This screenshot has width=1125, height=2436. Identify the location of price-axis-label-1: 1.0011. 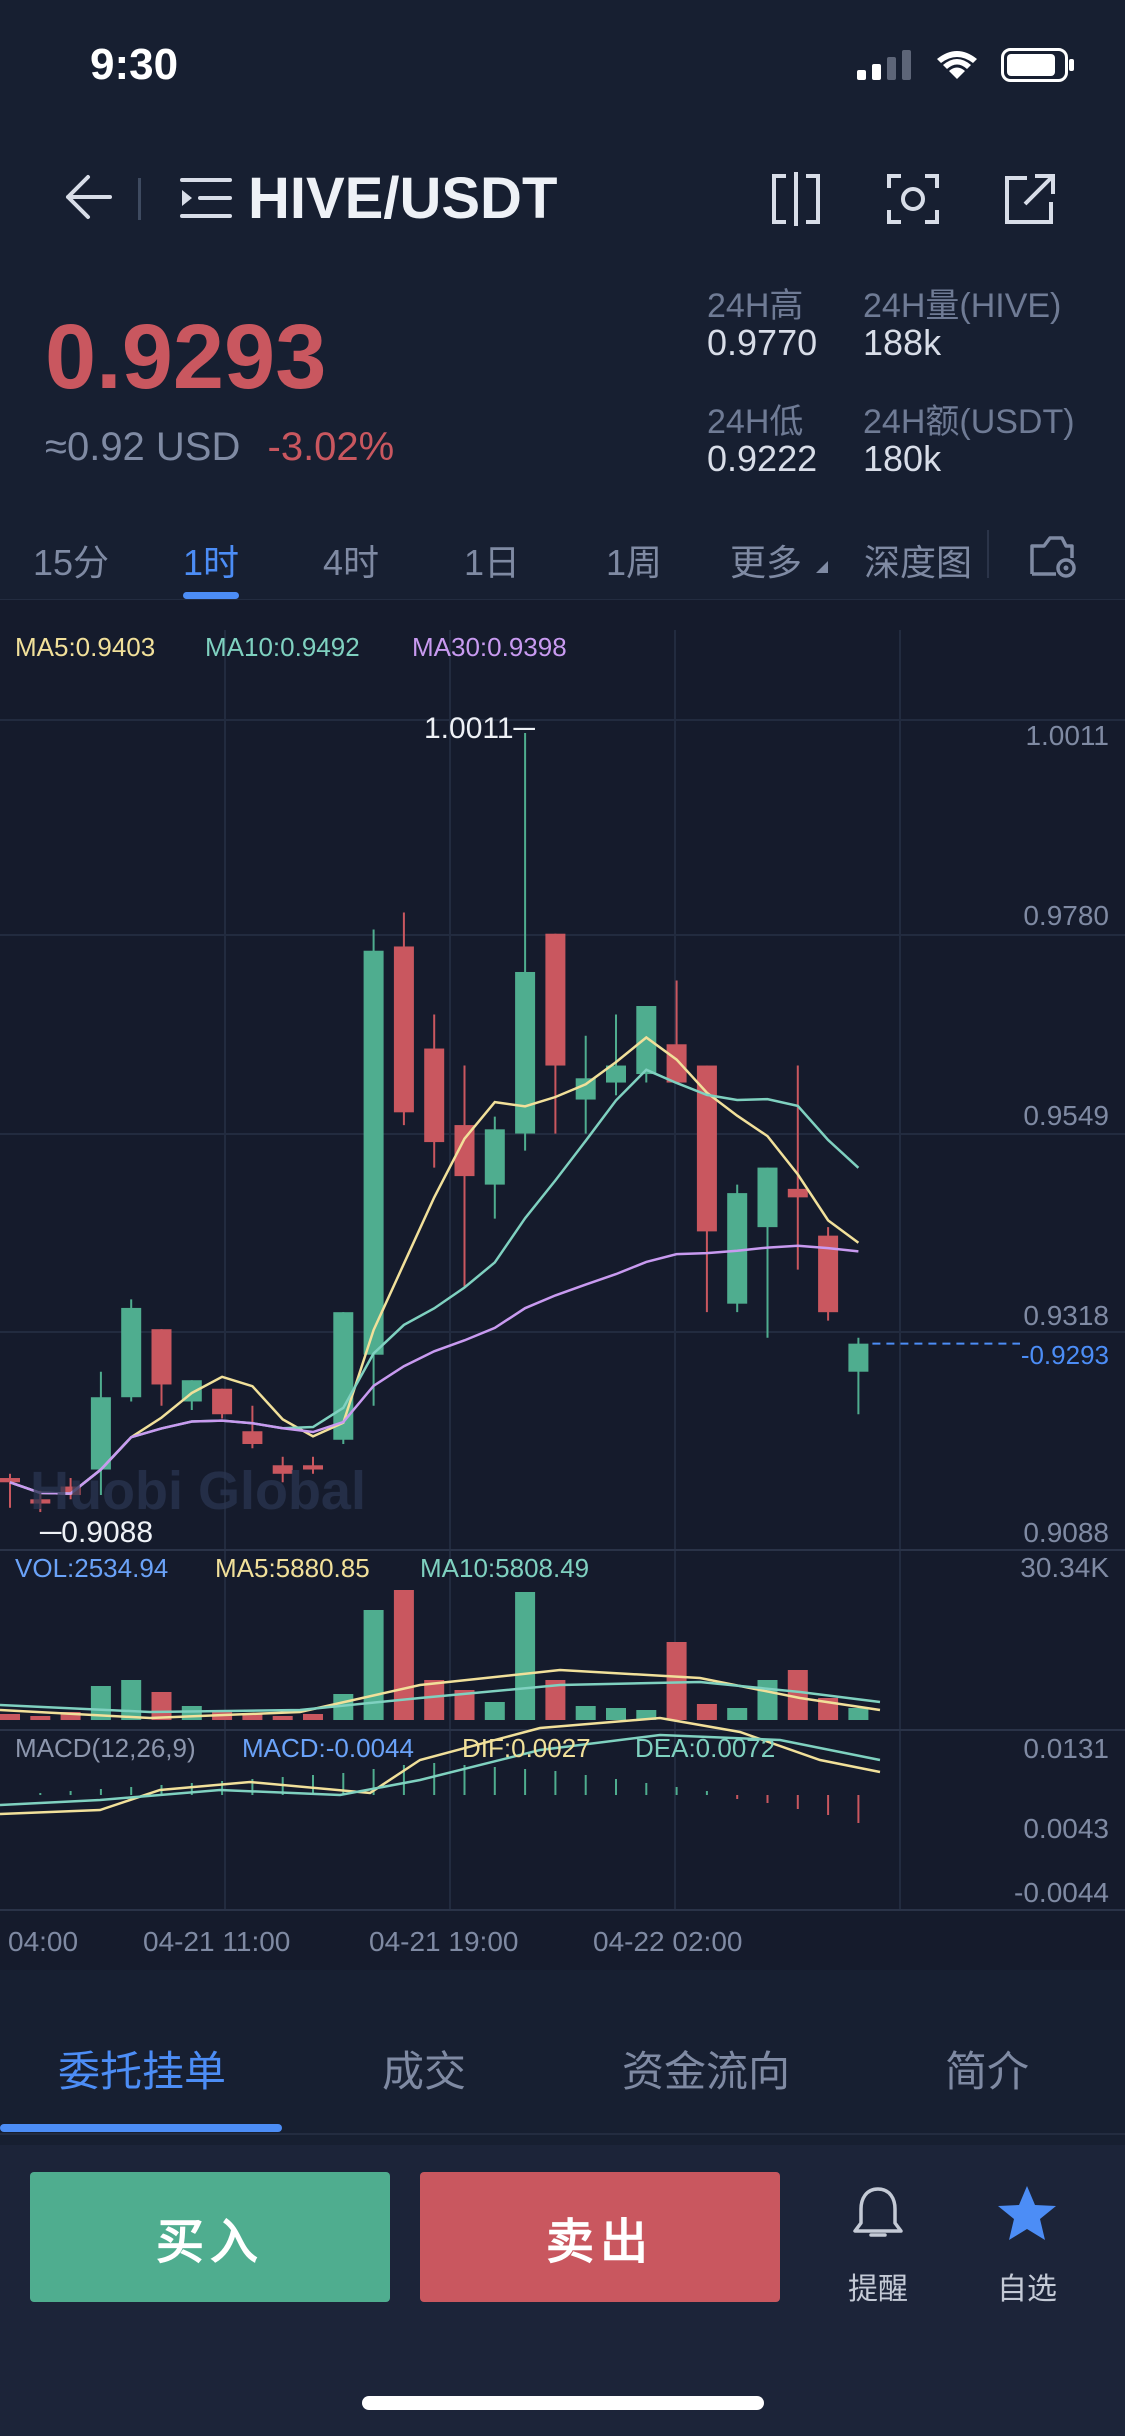
(1067, 735).